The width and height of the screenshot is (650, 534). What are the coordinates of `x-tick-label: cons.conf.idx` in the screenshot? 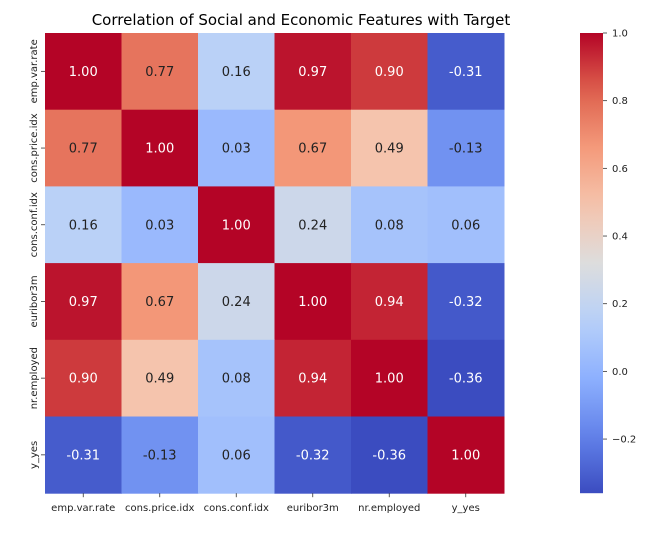 It's located at (236, 508).